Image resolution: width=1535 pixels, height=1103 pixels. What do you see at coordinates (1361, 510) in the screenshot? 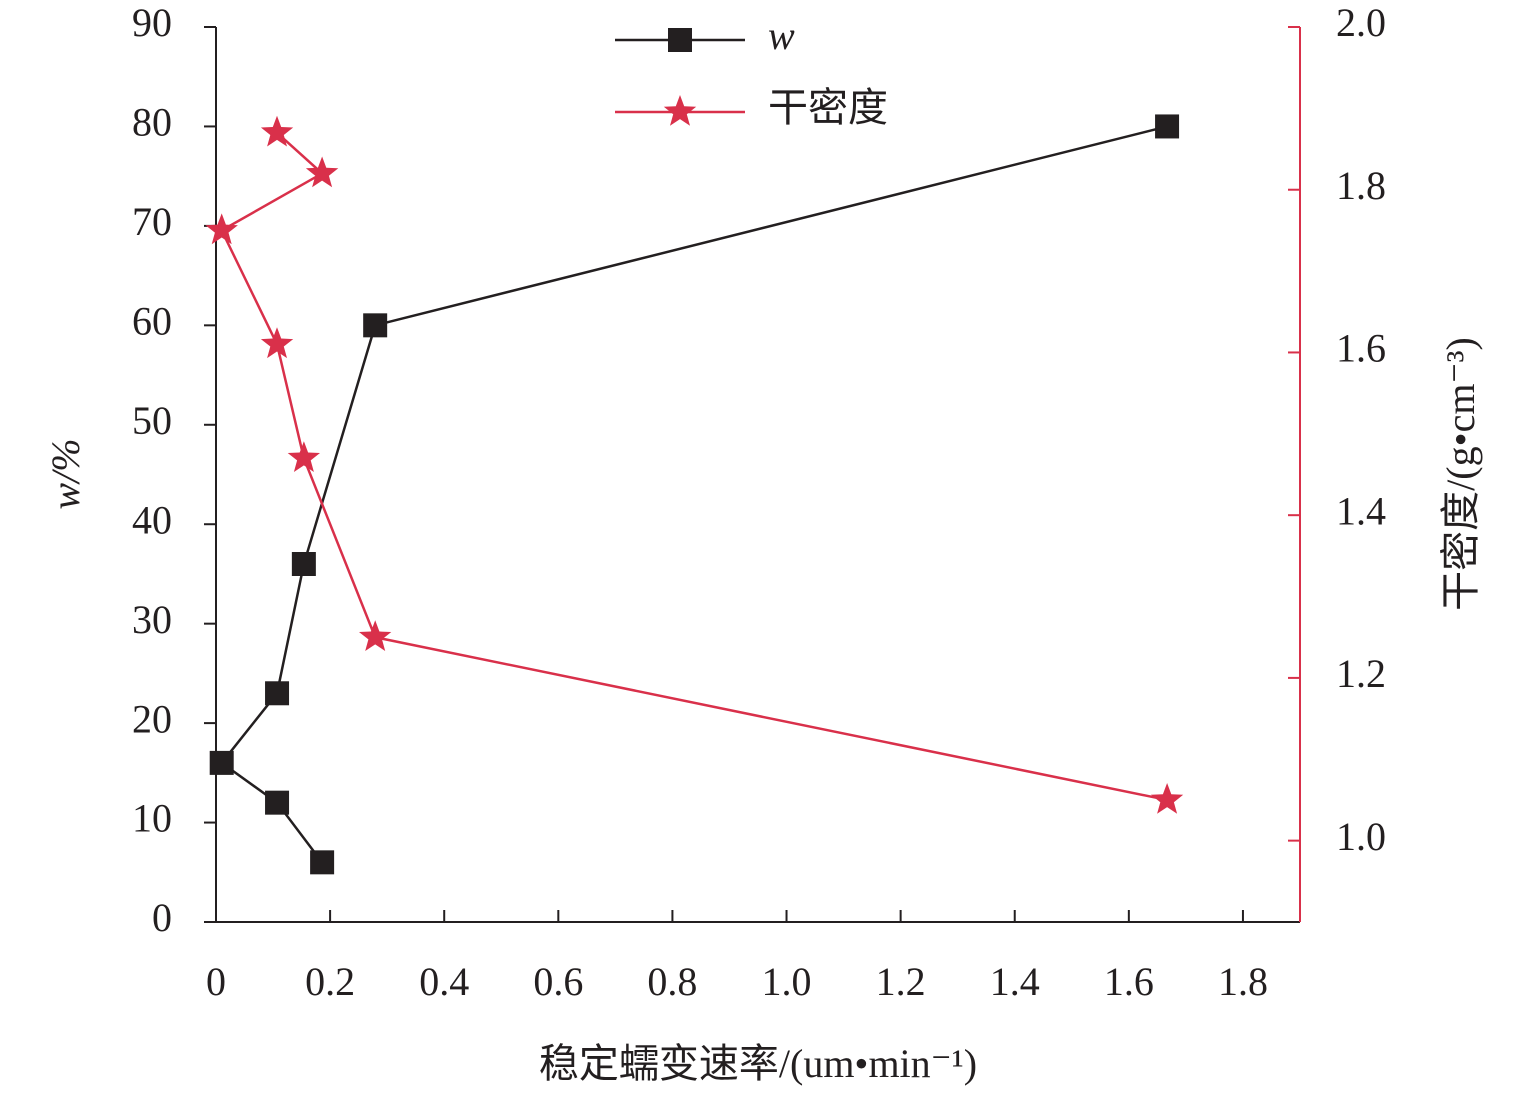
I see `y2-tick-label: 1.4` at bounding box center [1361, 510].